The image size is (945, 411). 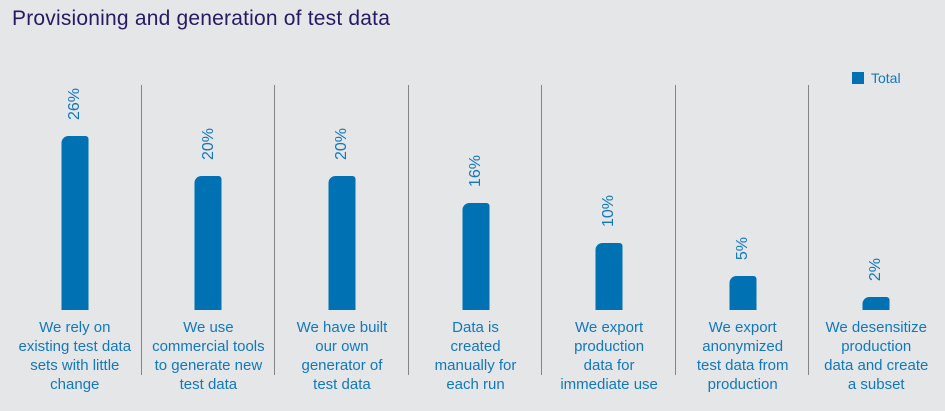 I want to click on legend-label: Total, so click(x=886, y=78).